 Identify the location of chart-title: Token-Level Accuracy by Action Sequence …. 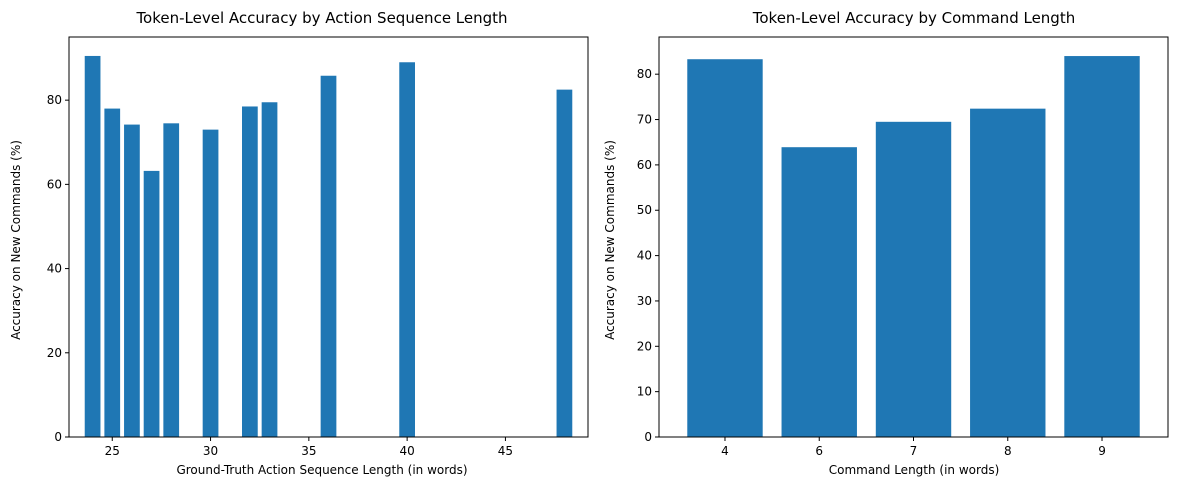
(321, 18).